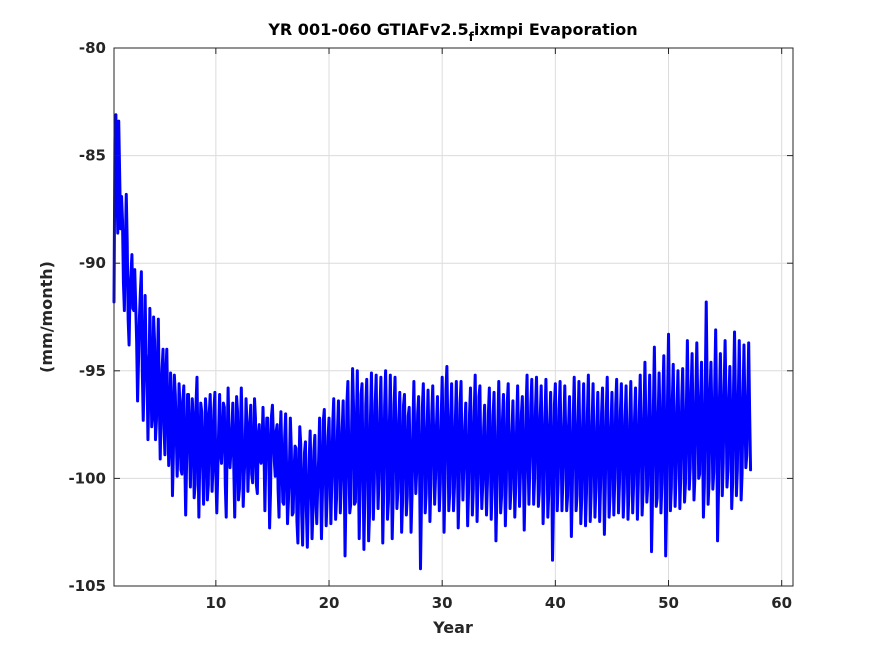 The image size is (875, 656). What do you see at coordinates (367, 29) in the screenshot?
I see `chart-title-main: YR 001-060 GTIAFv2.5` at bounding box center [367, 29].